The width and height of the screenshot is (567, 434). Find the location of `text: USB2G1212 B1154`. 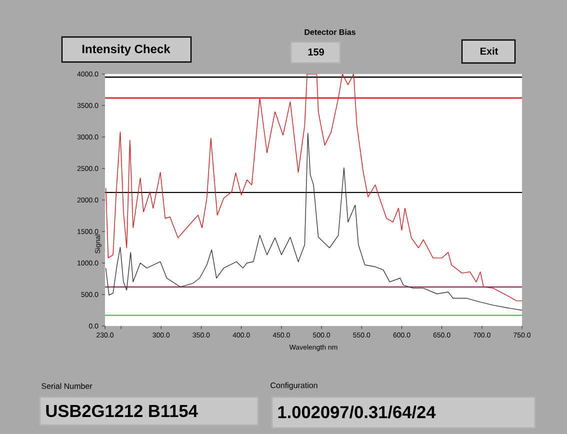

text: USB2G1212 B1154 is located at coordinates (122, 411).